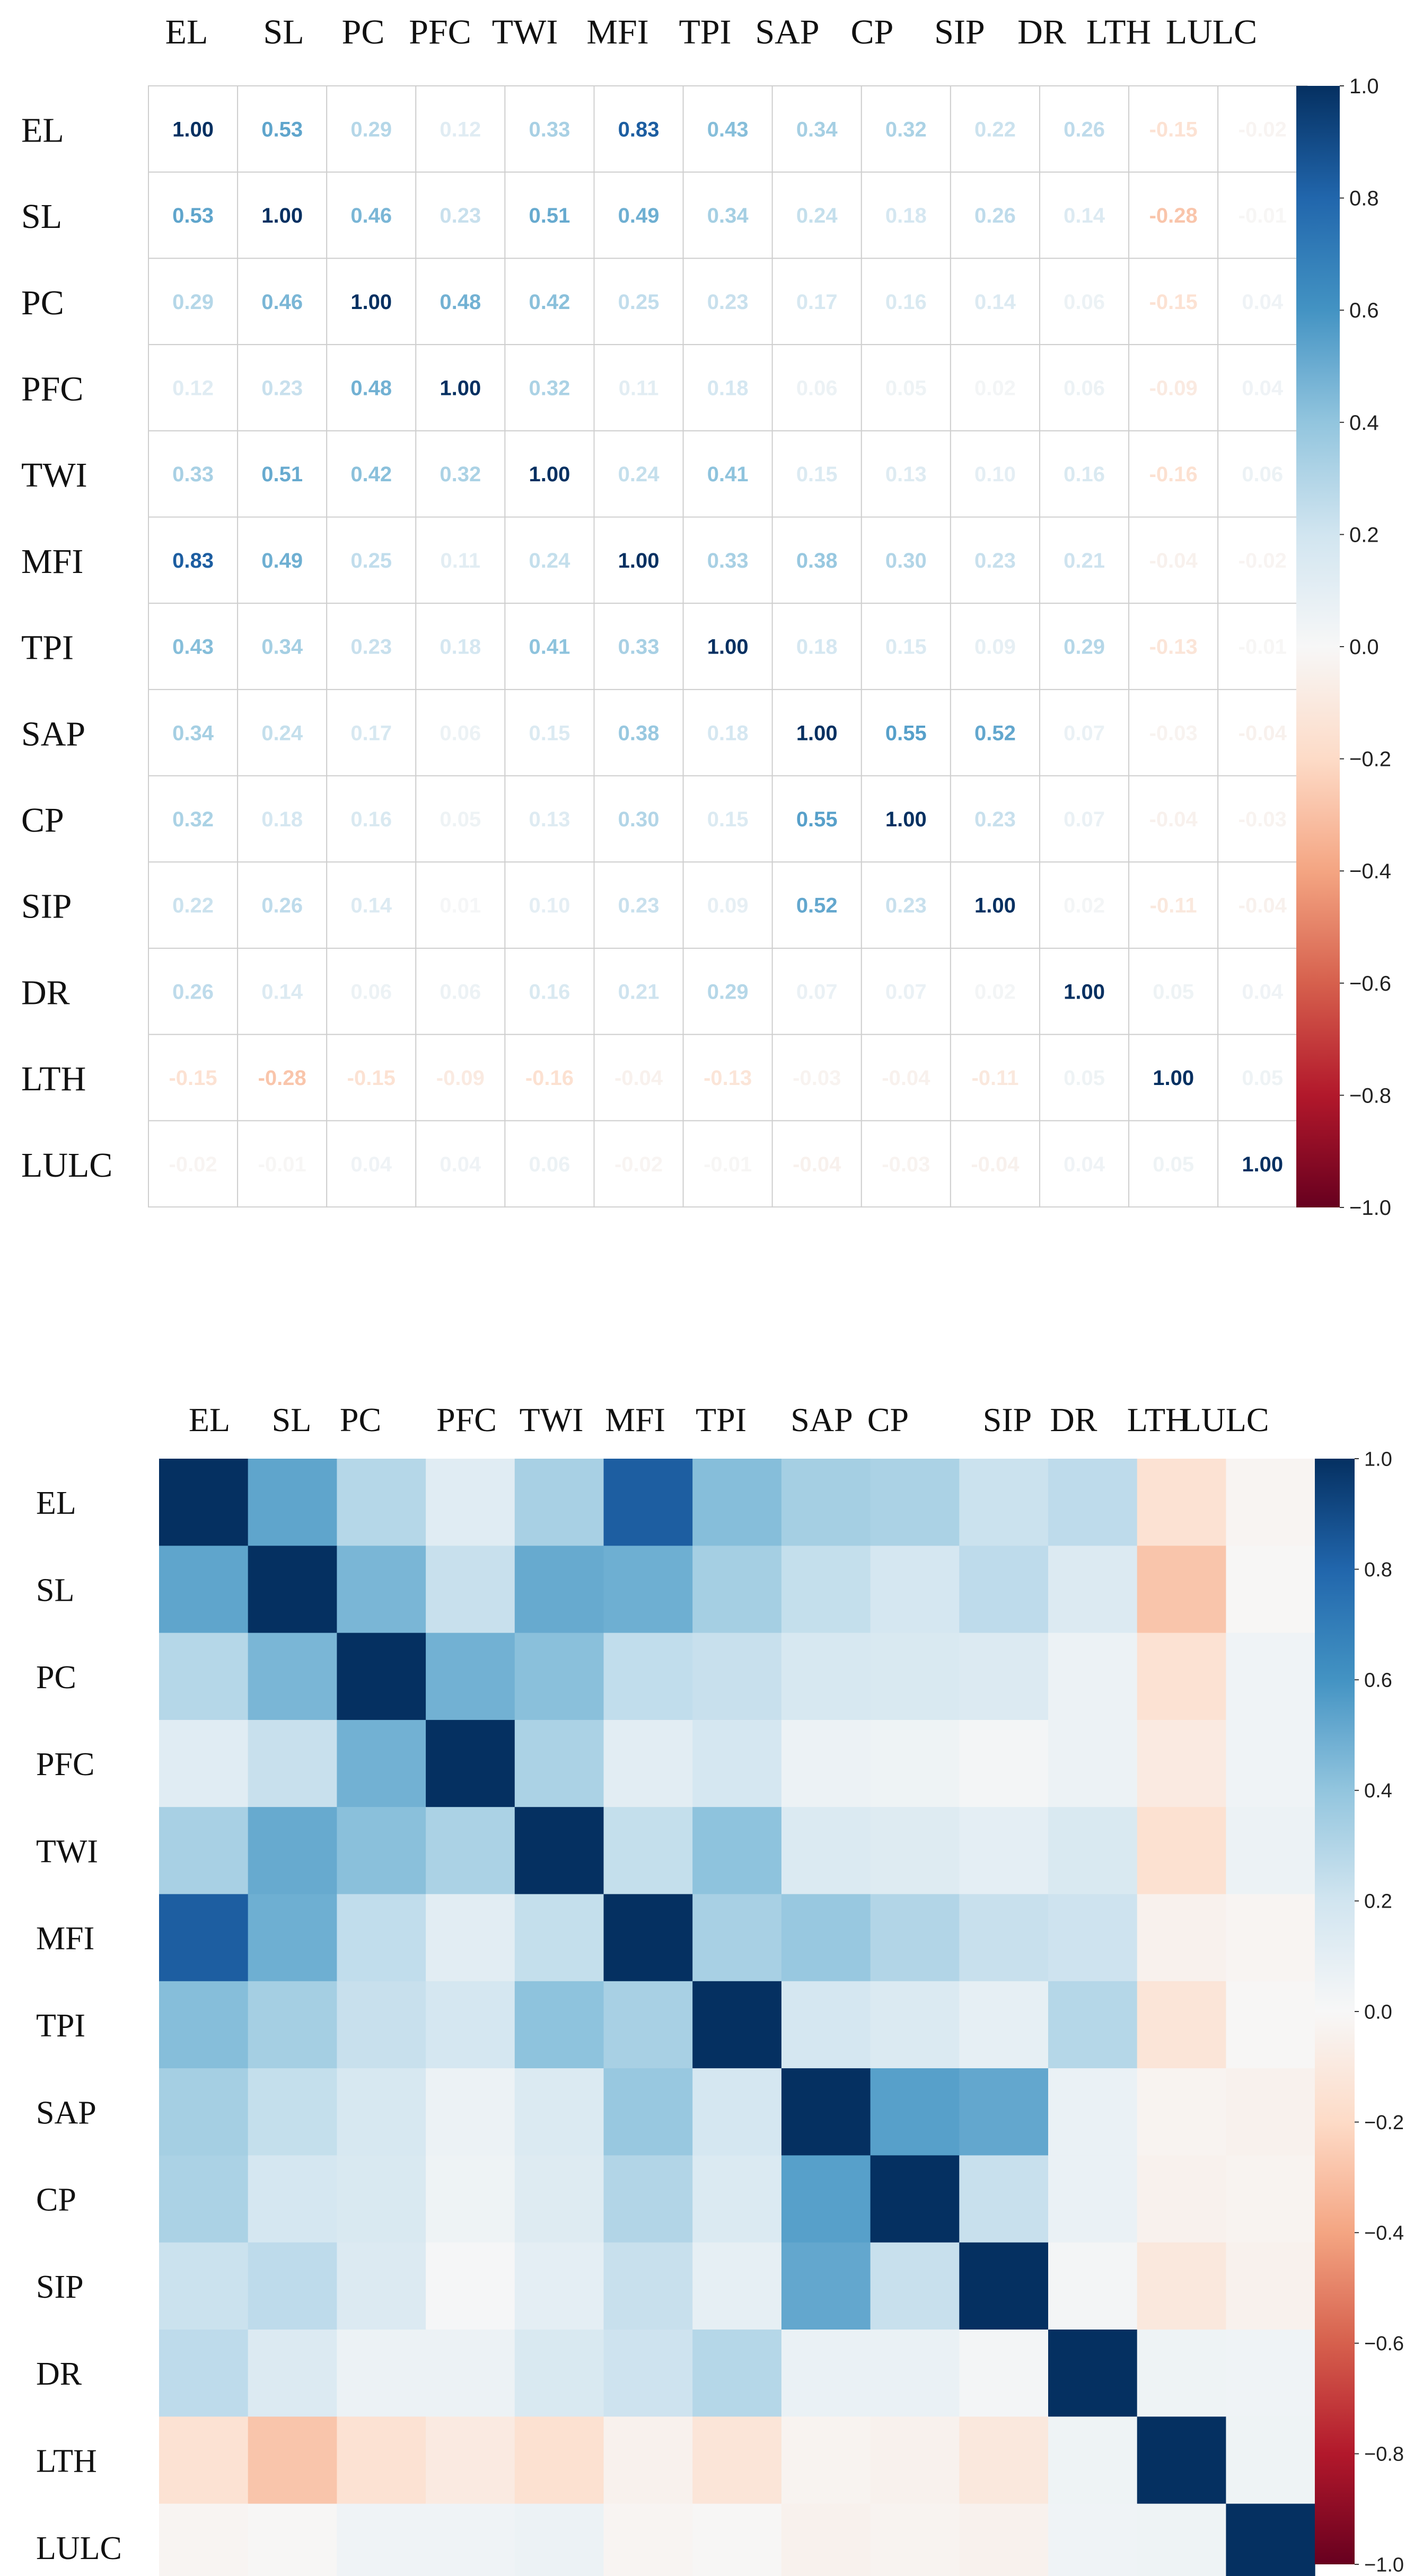 This screenshot has height=2576, width=1423. What do you see at coordinates (360, 1420) in the screenshot?
I see `col-label-pc: PC` at bounding box center [360, 1420].